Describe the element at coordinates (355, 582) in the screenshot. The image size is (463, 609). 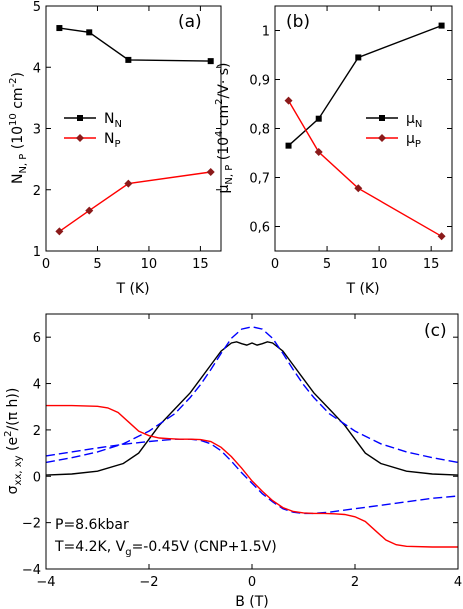
I see `panel-c-xtick-label: 2` at that location.